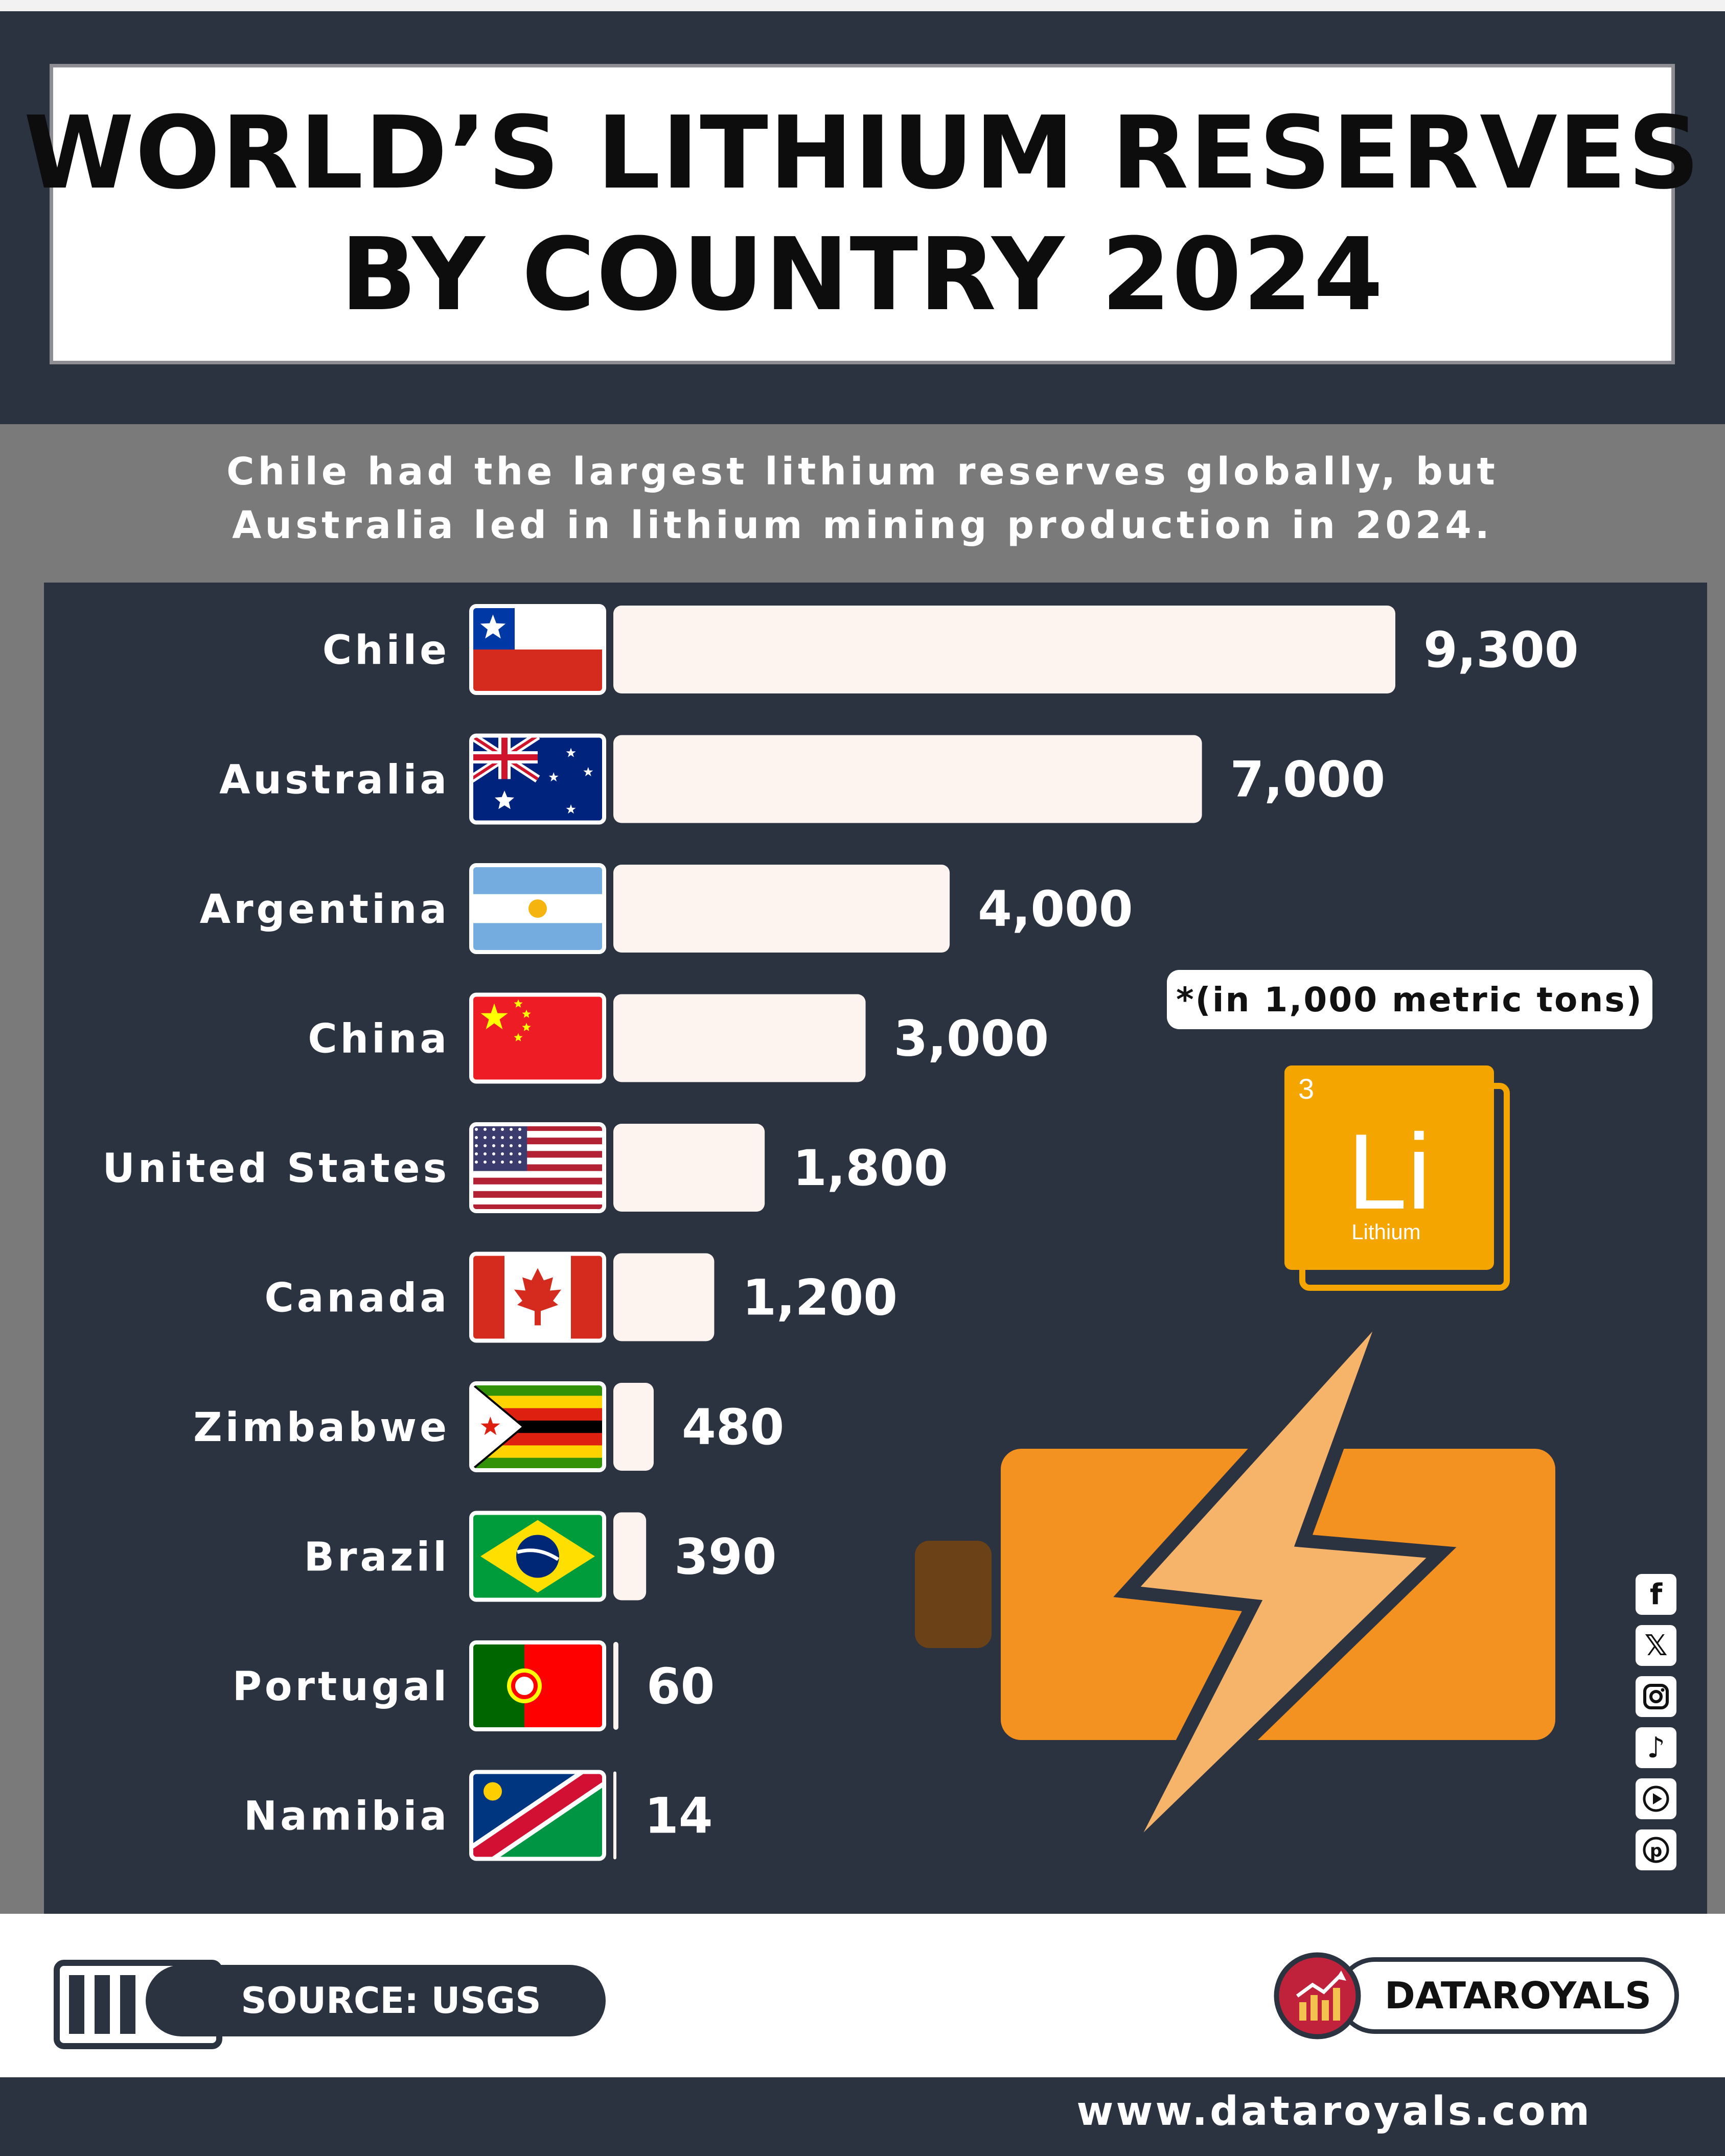 This screenshot has width=1725, height=2156. Describe the element at coordinates (1501, 650) in the screenshot. I see `value-label-chile: 9,300` at that location.